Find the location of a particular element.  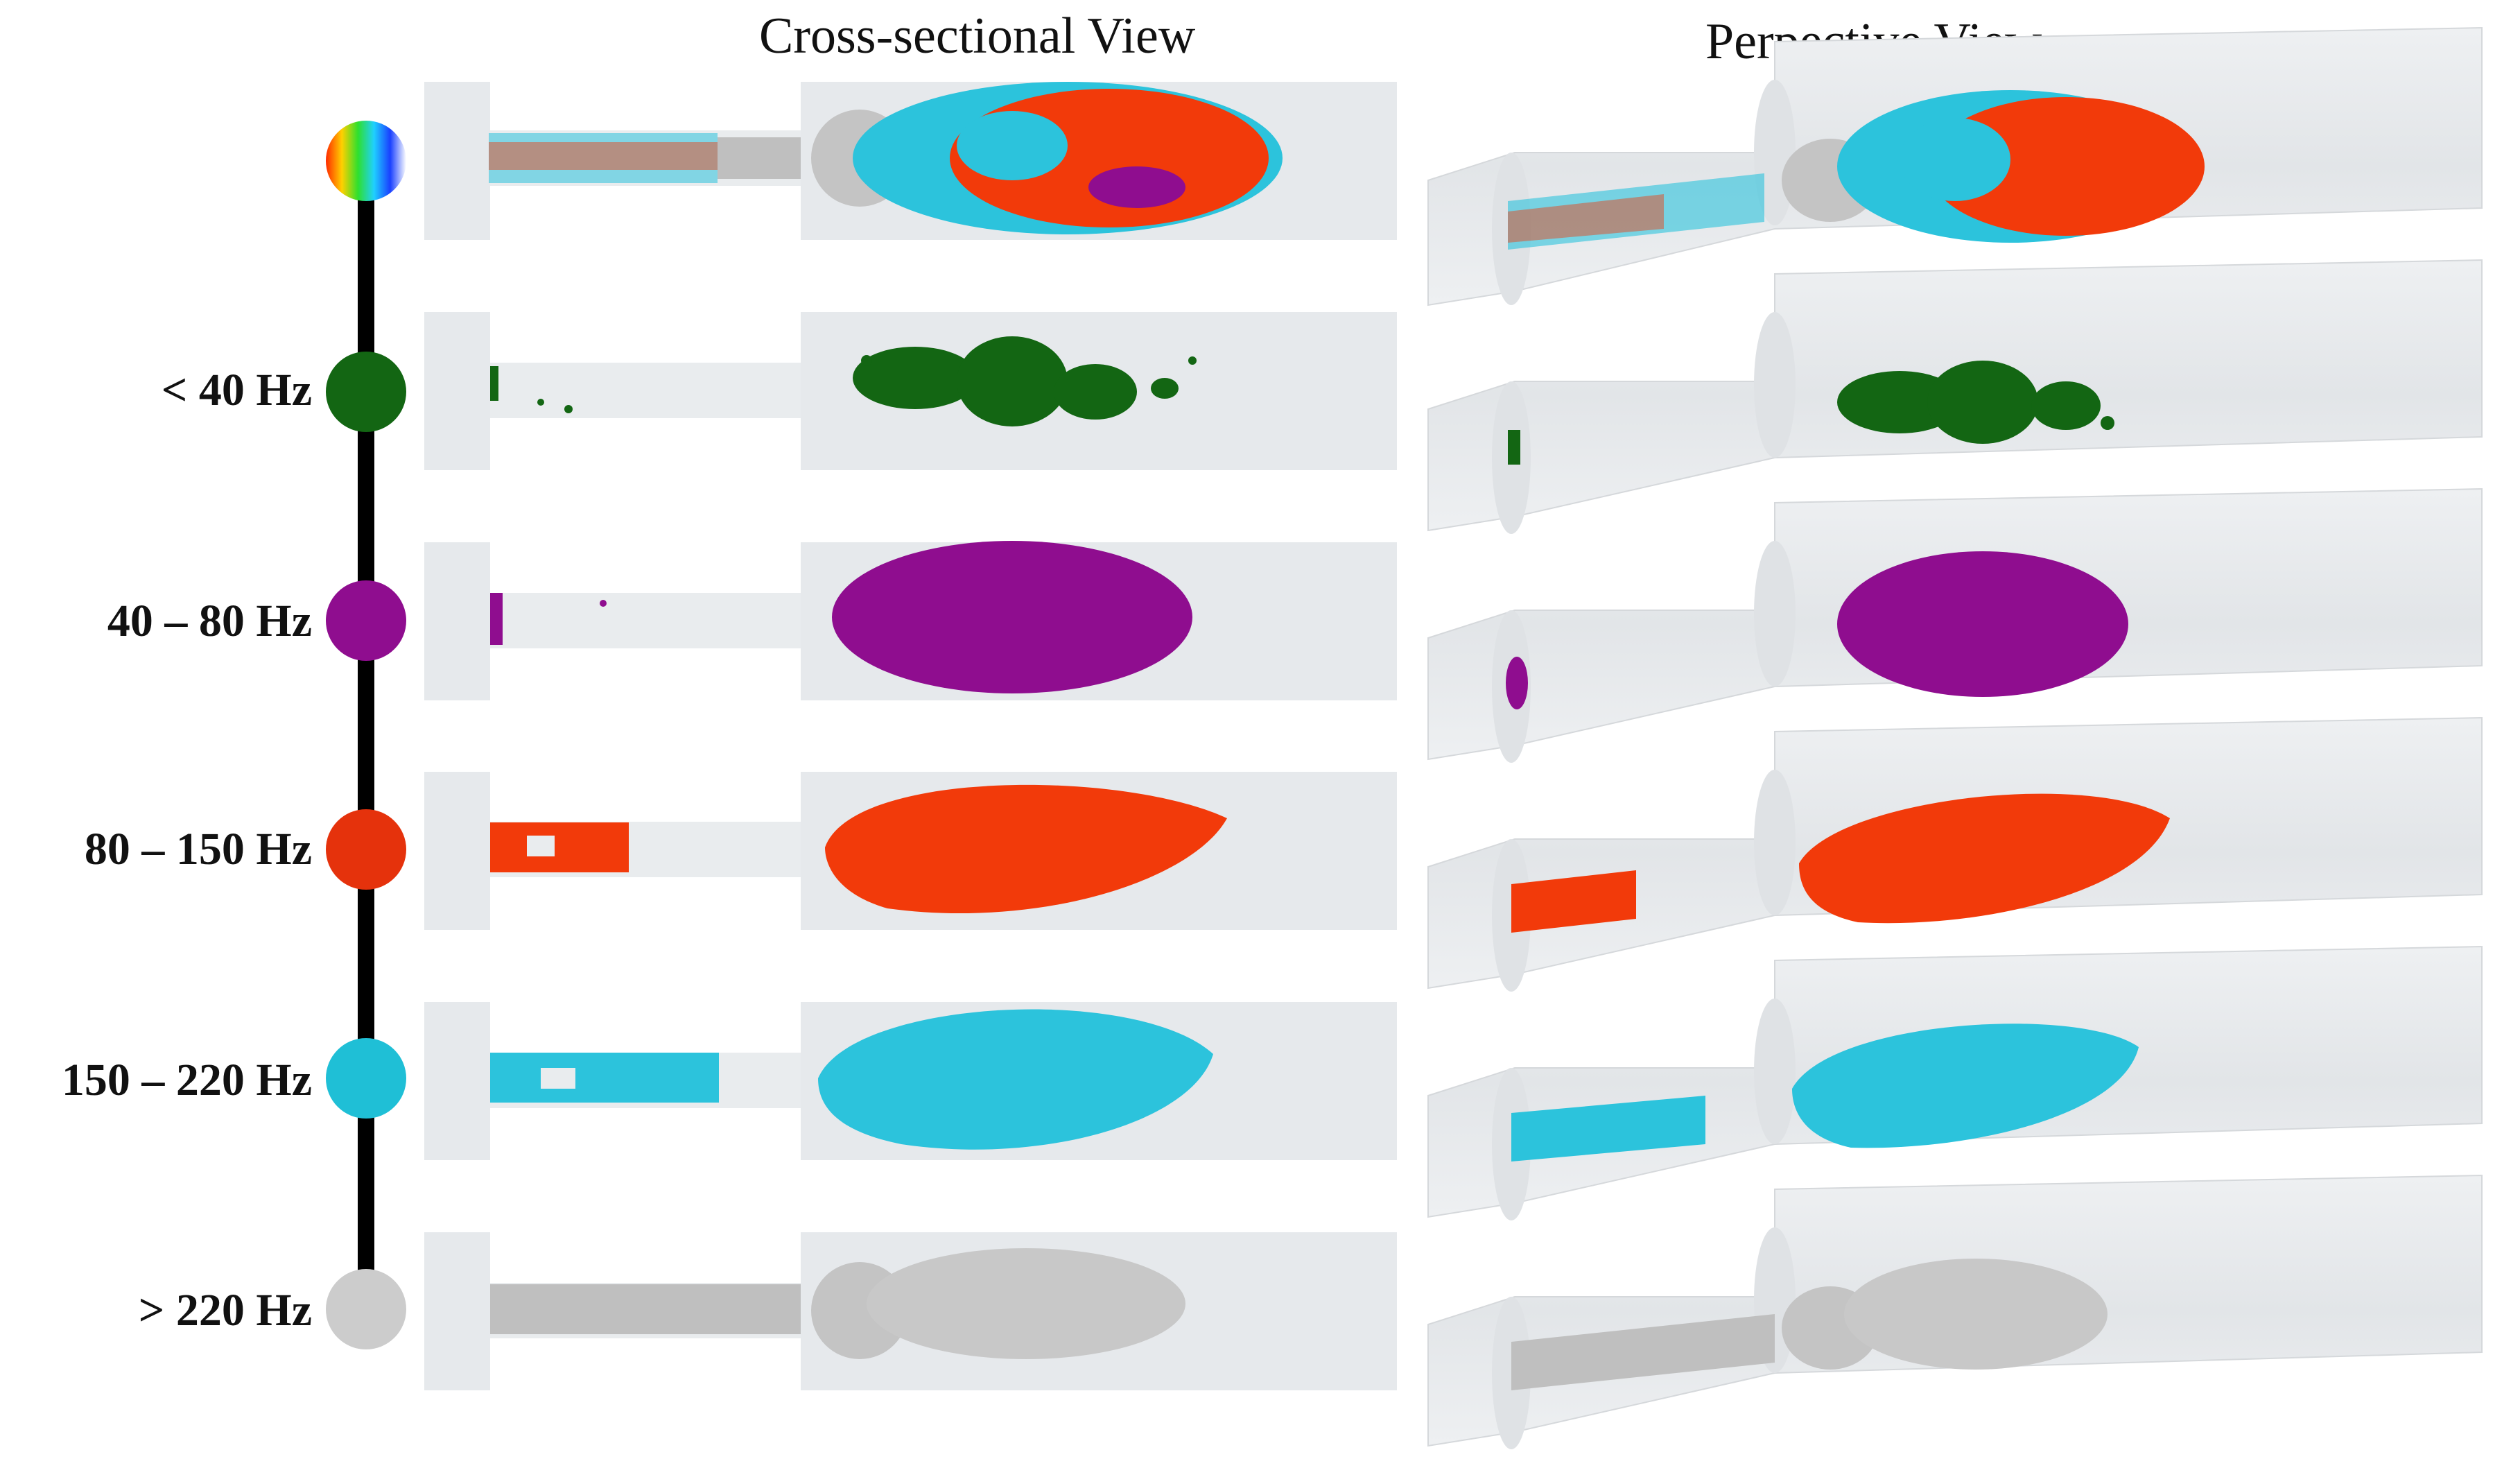

cross-section-row-orange is located at coordinates (910, 851).